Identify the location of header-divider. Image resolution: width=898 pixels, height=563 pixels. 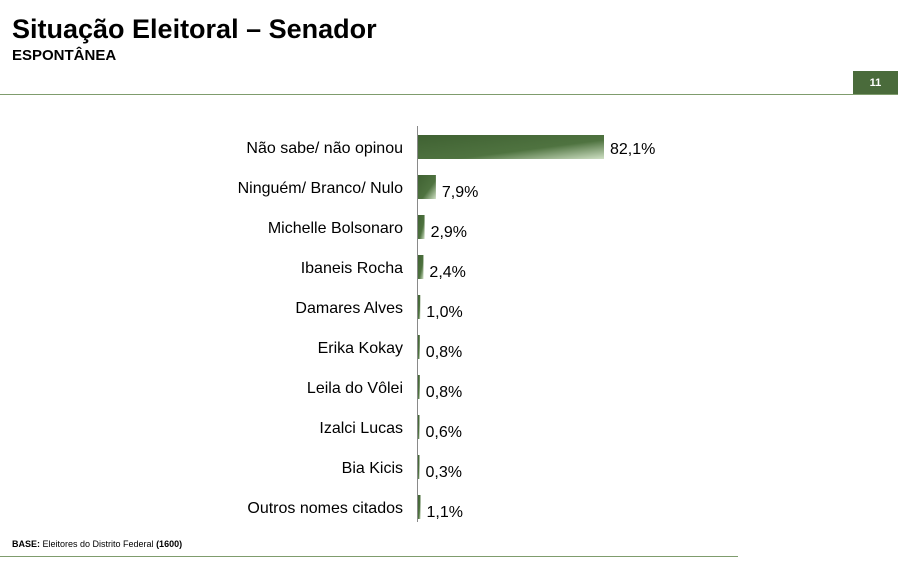
(449, 94).